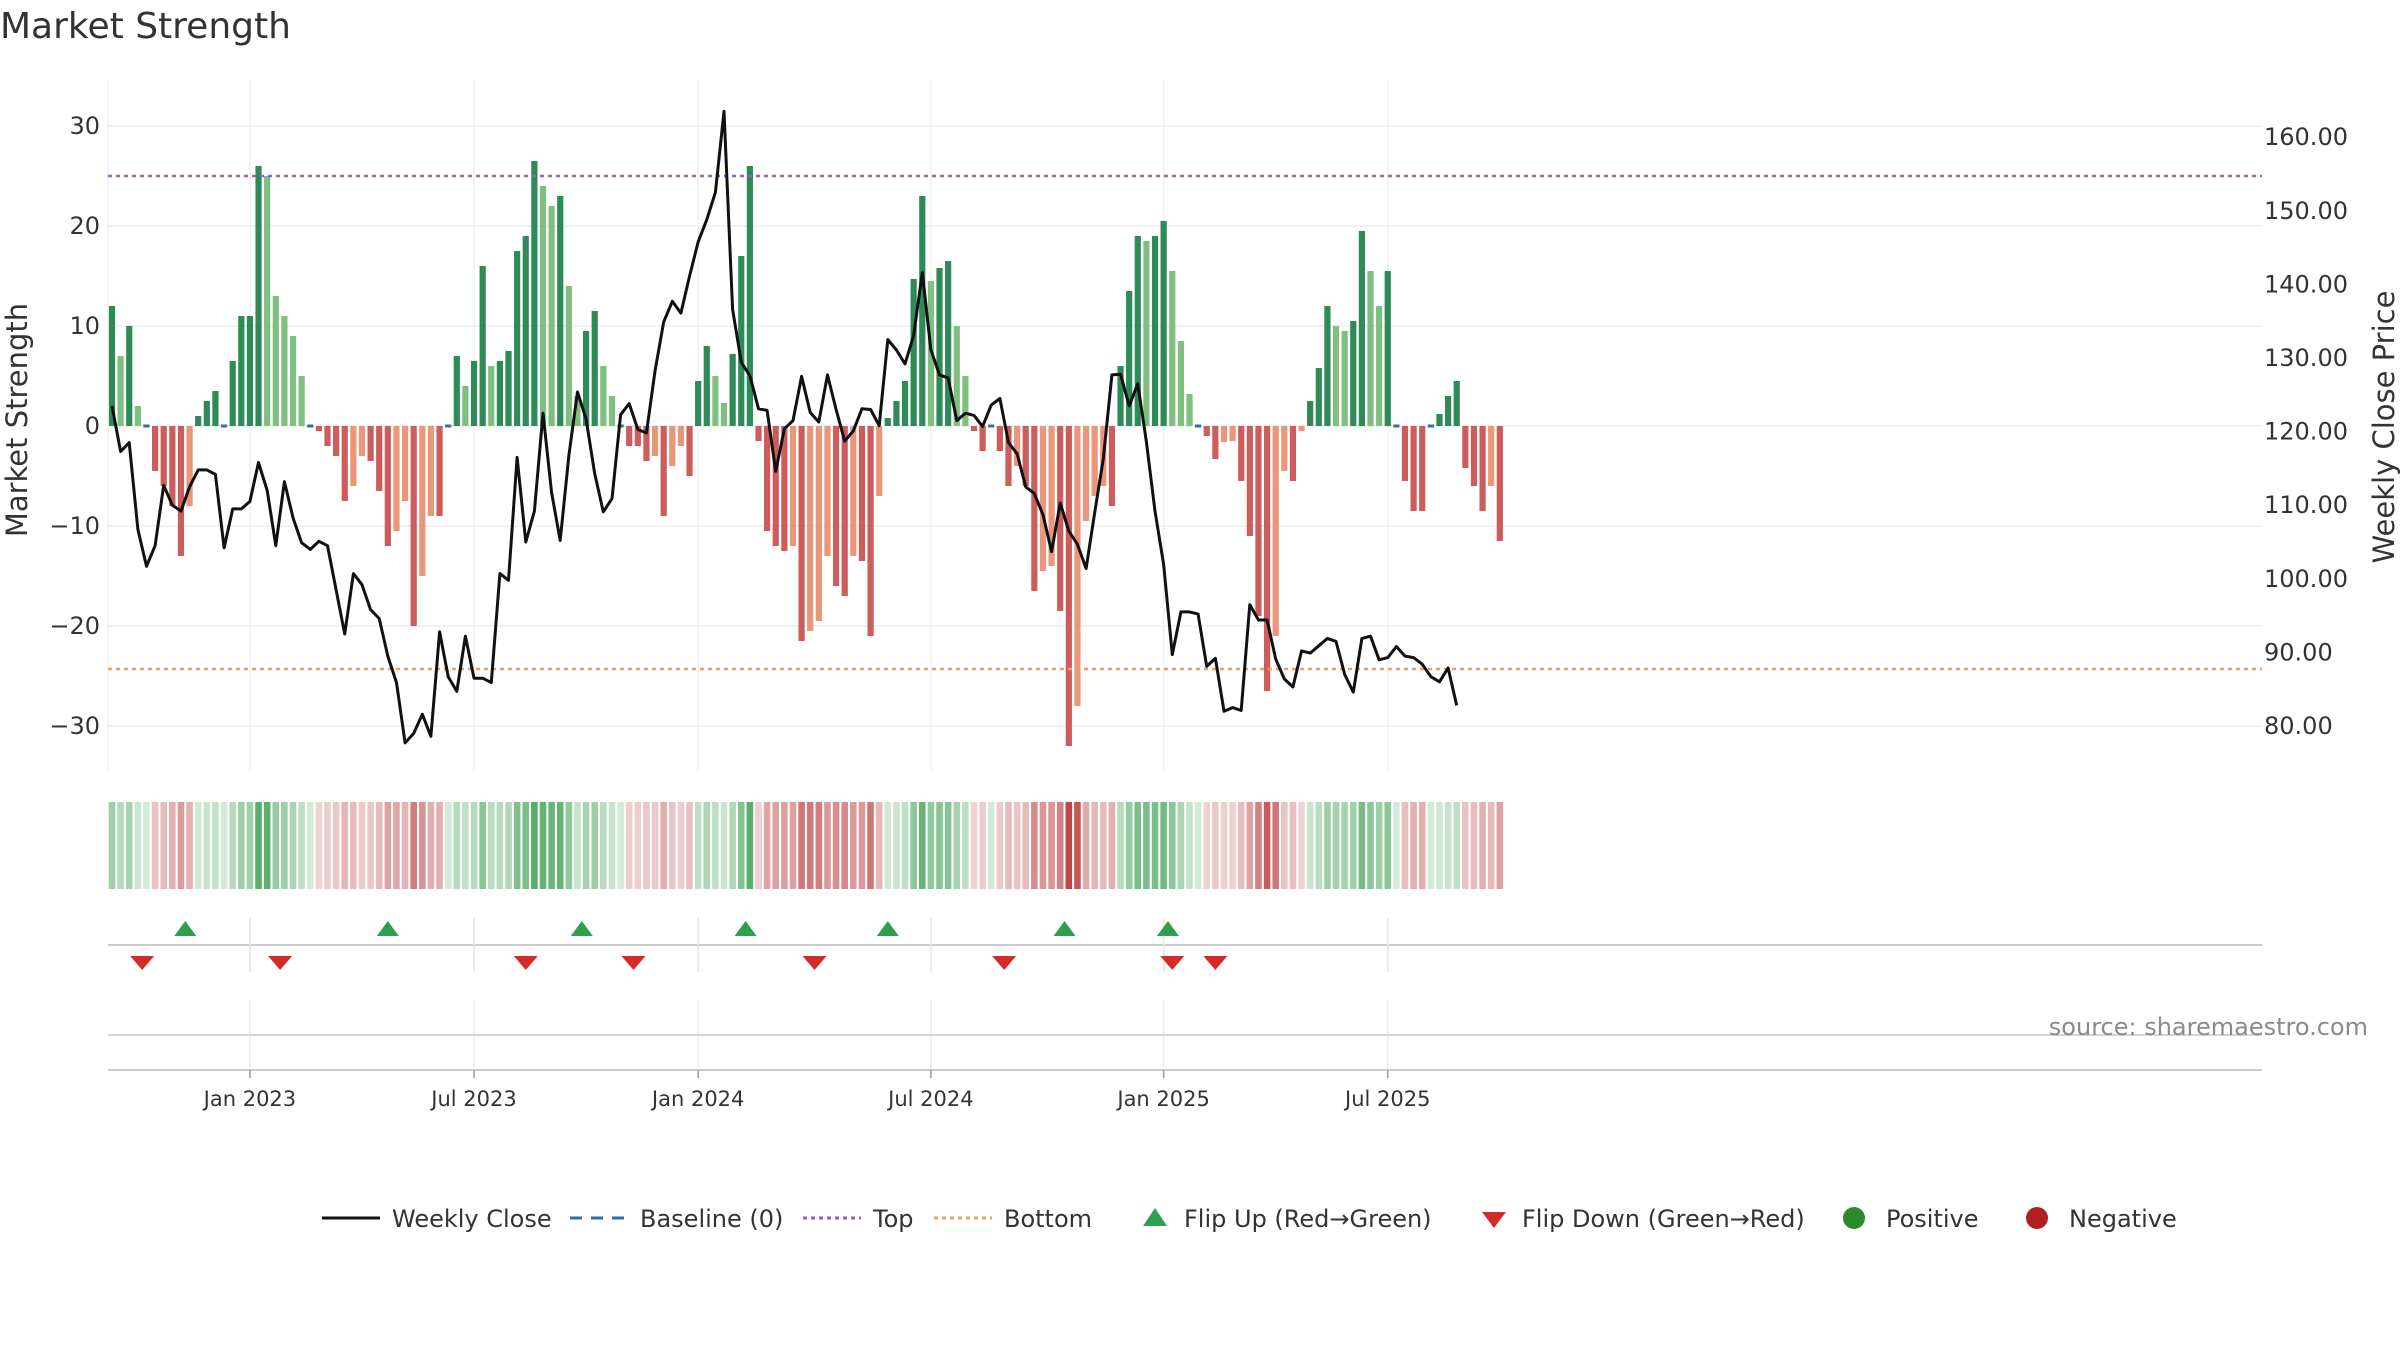  Describe the element at coordinates (1013, 1219) in the screenshot. I see `legend-item: Bottom` at that location.